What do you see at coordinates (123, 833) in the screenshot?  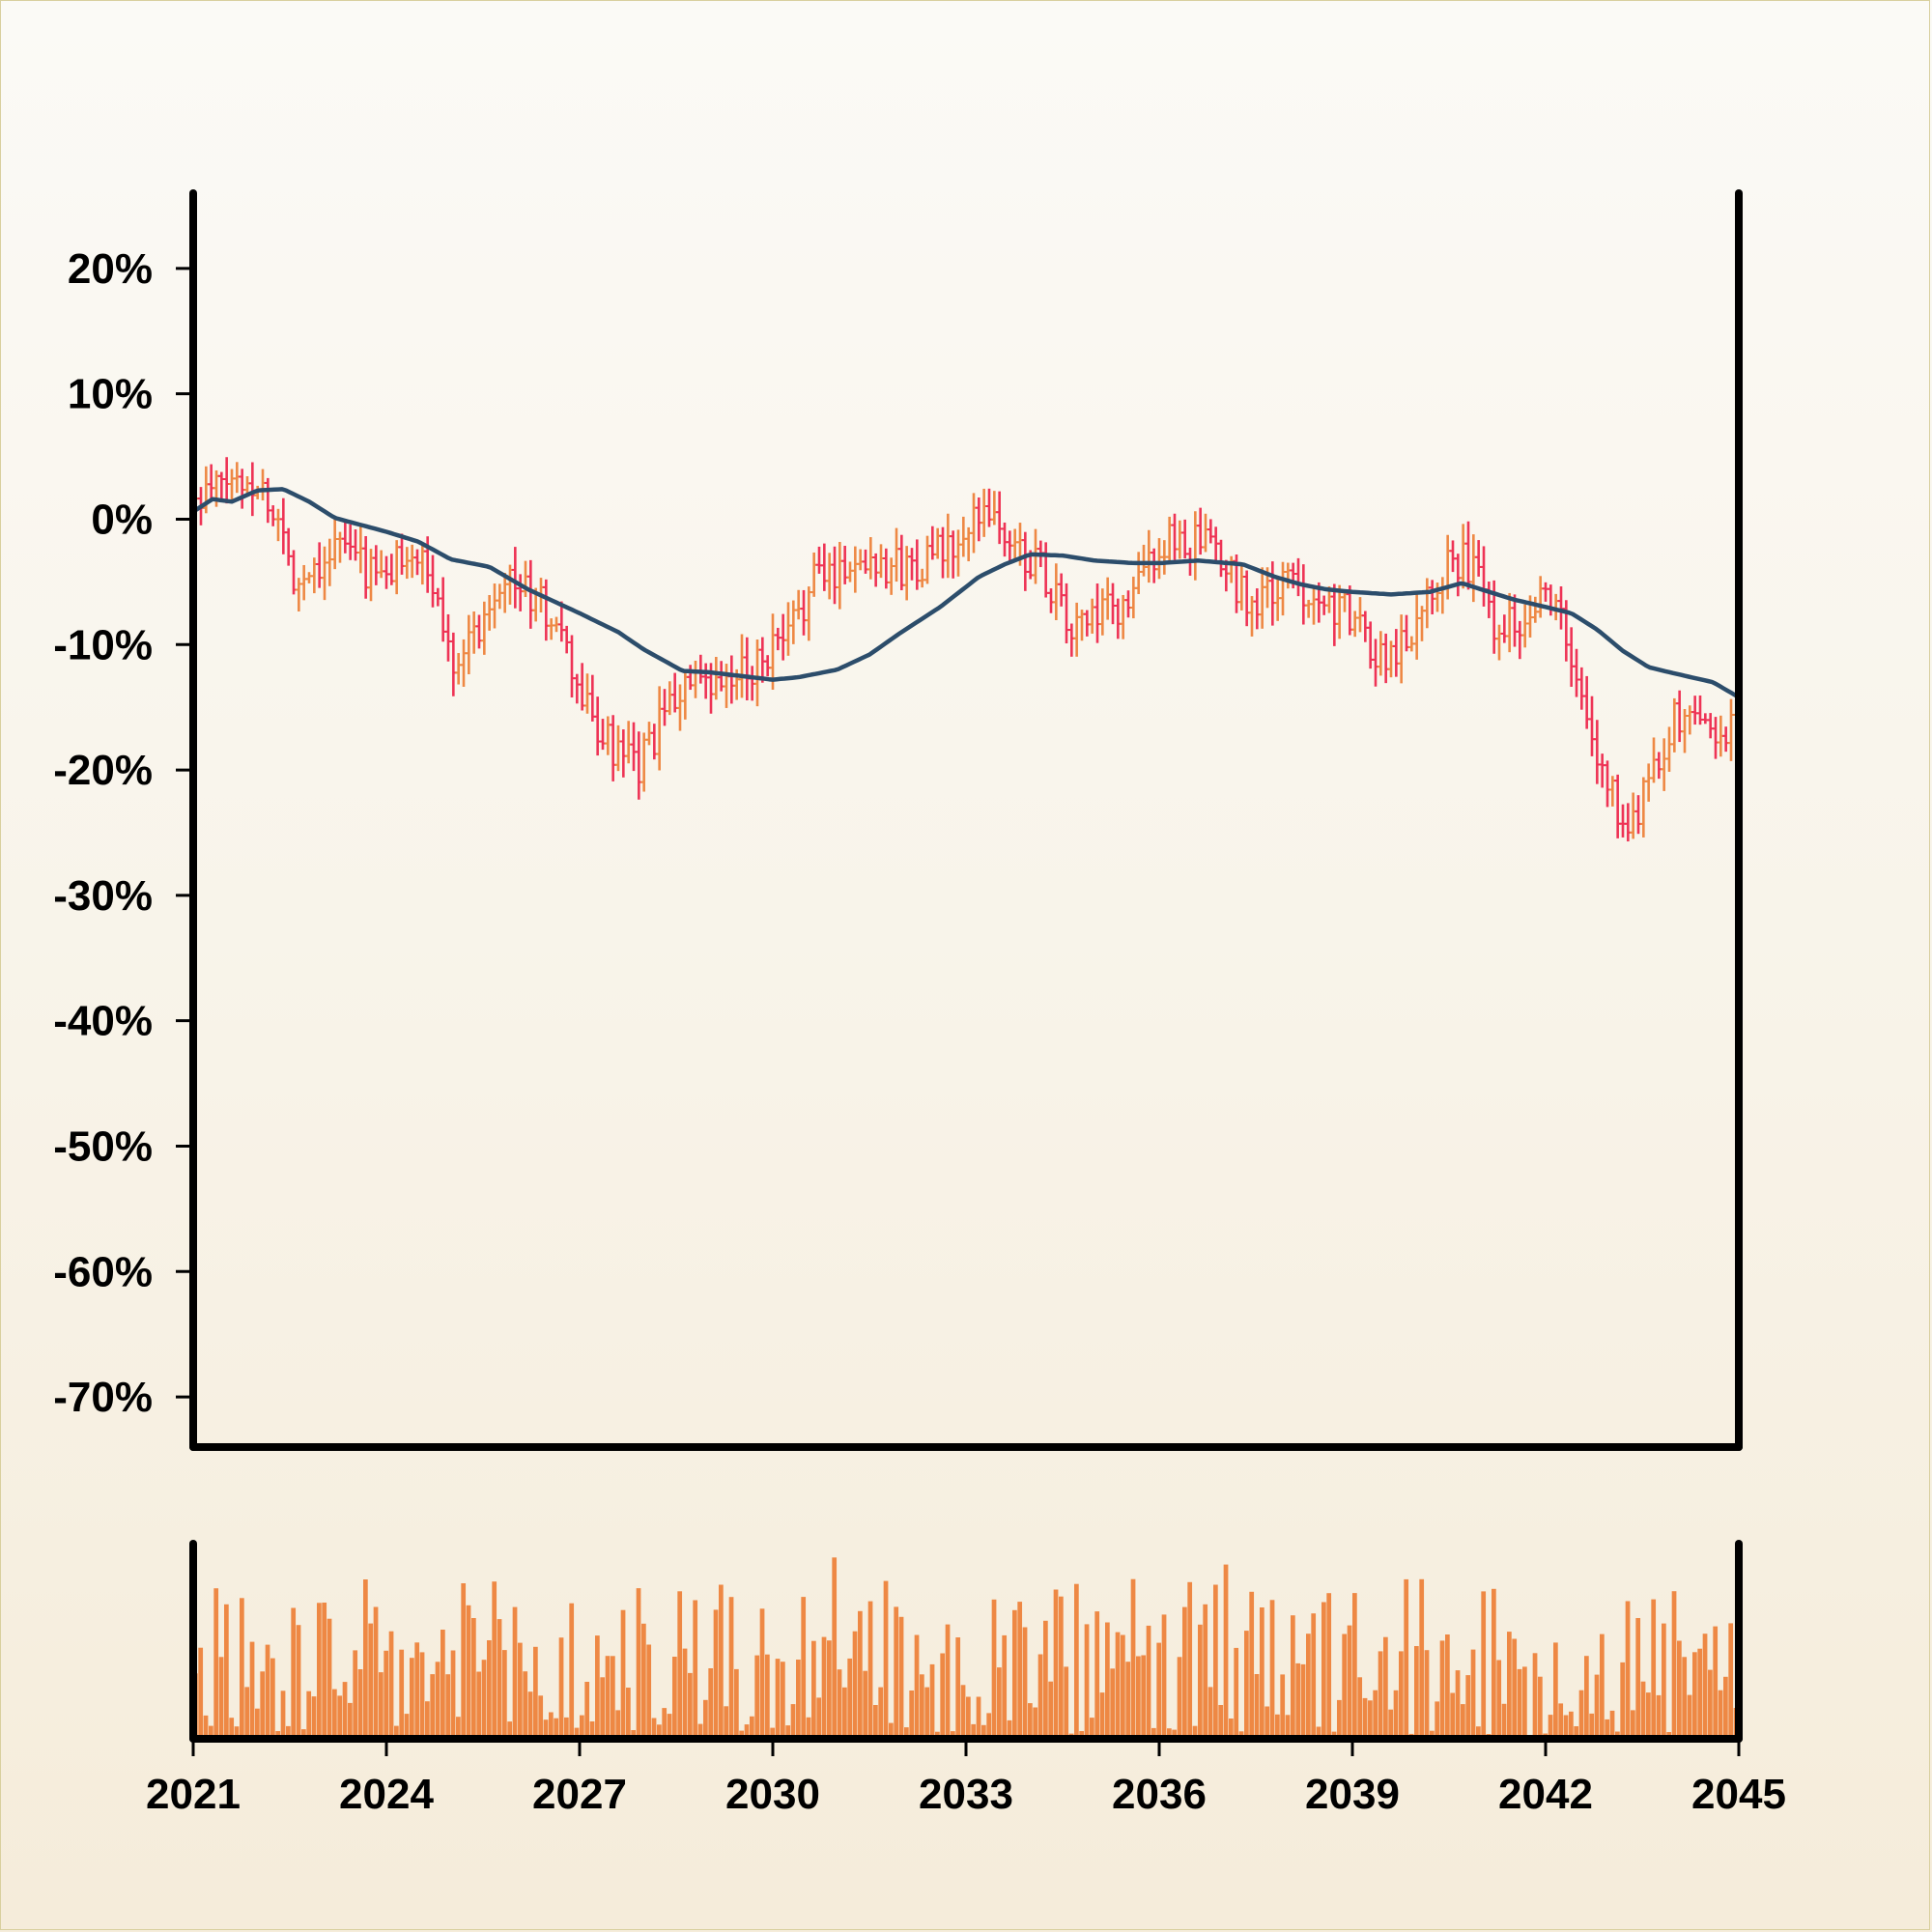 I see `y-axis-ticks: 20% 10% 0% -10% -20% -30% -40% -50% -60% -70%` at bounding box center [123, 833].